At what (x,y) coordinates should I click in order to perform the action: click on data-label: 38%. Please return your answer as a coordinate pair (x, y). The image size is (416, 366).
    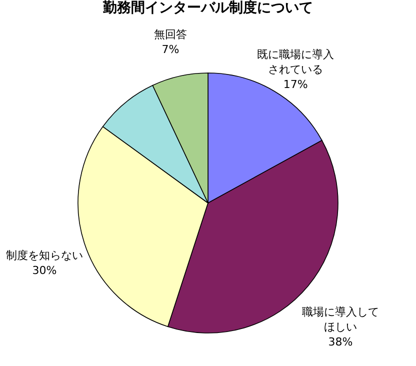
    Looking at the image, I should click on (340, 342).